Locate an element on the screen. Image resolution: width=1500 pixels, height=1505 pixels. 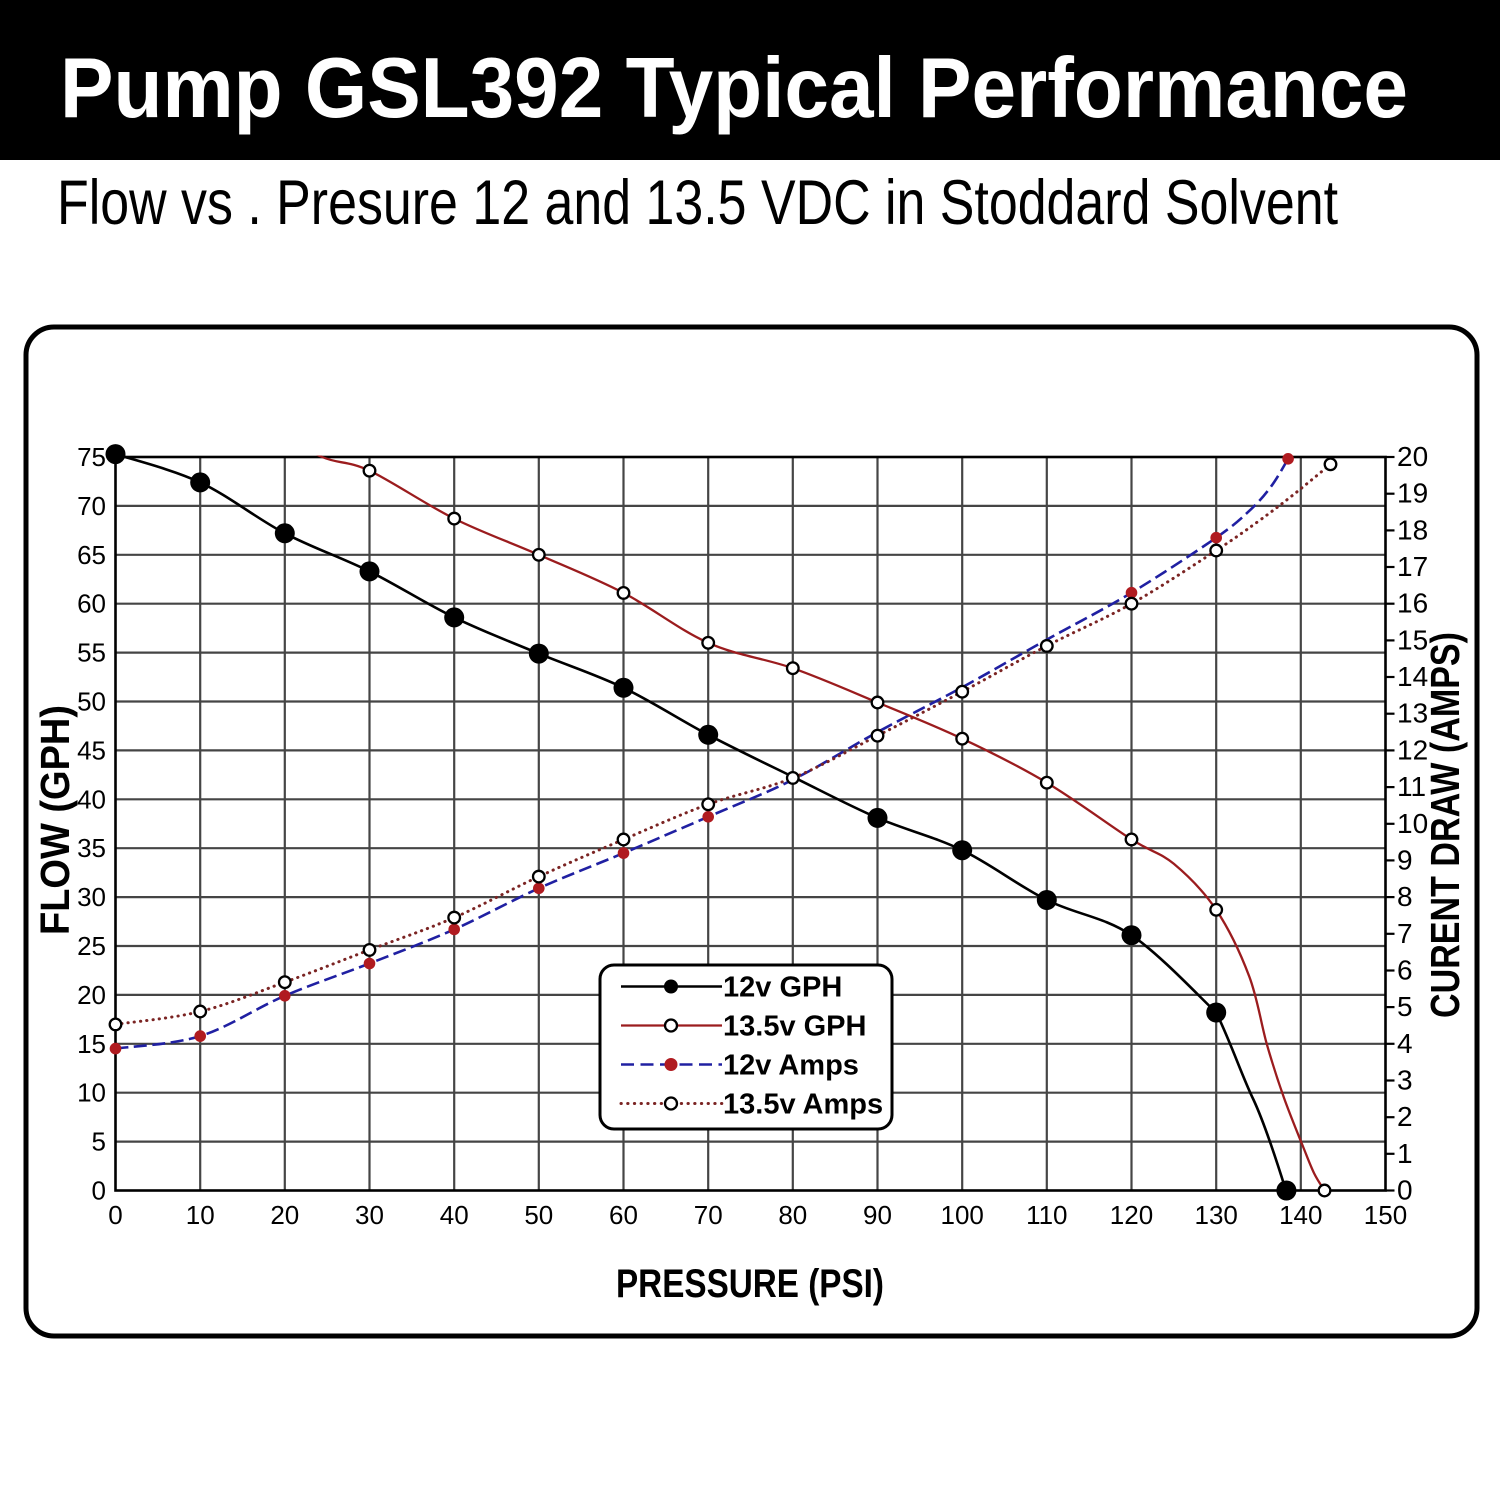
svg-text: 13.5v GPH is located at coordinates (794, 1027).